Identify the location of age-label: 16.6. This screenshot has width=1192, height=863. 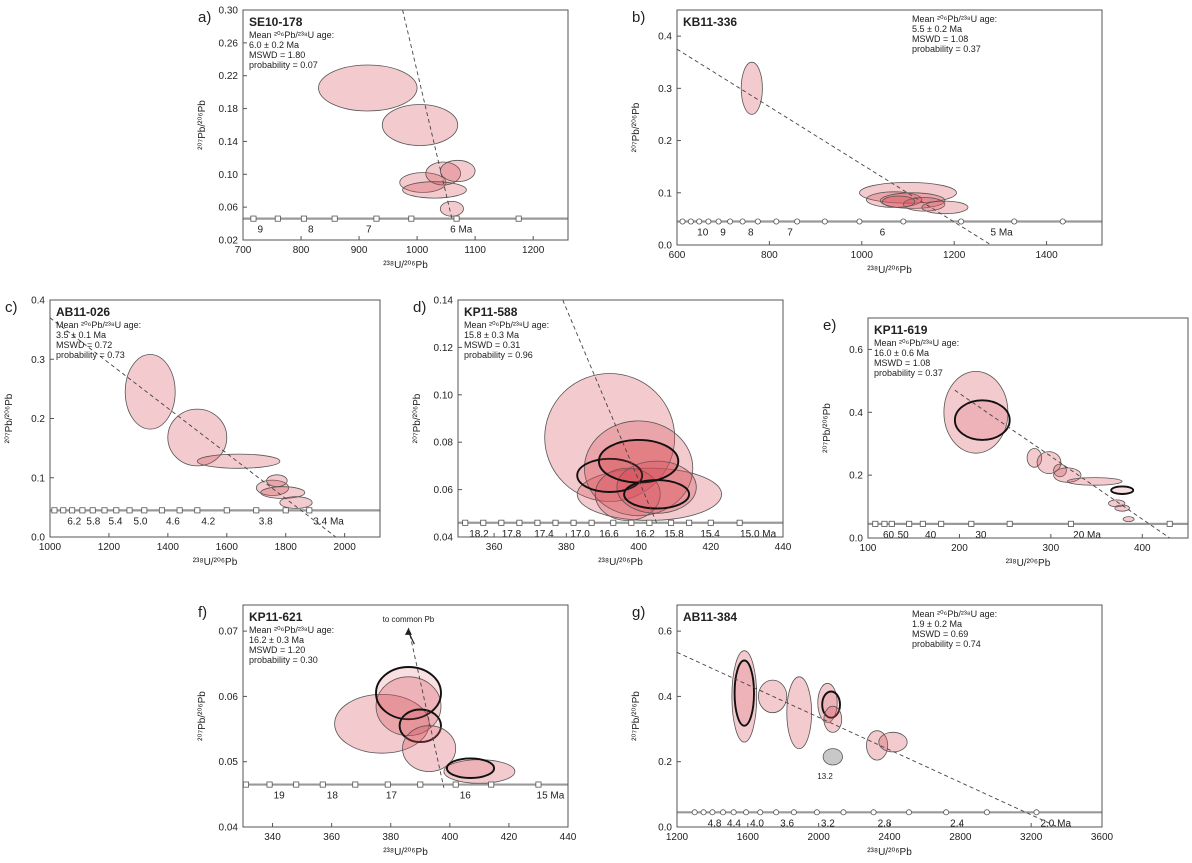
(609, 534).